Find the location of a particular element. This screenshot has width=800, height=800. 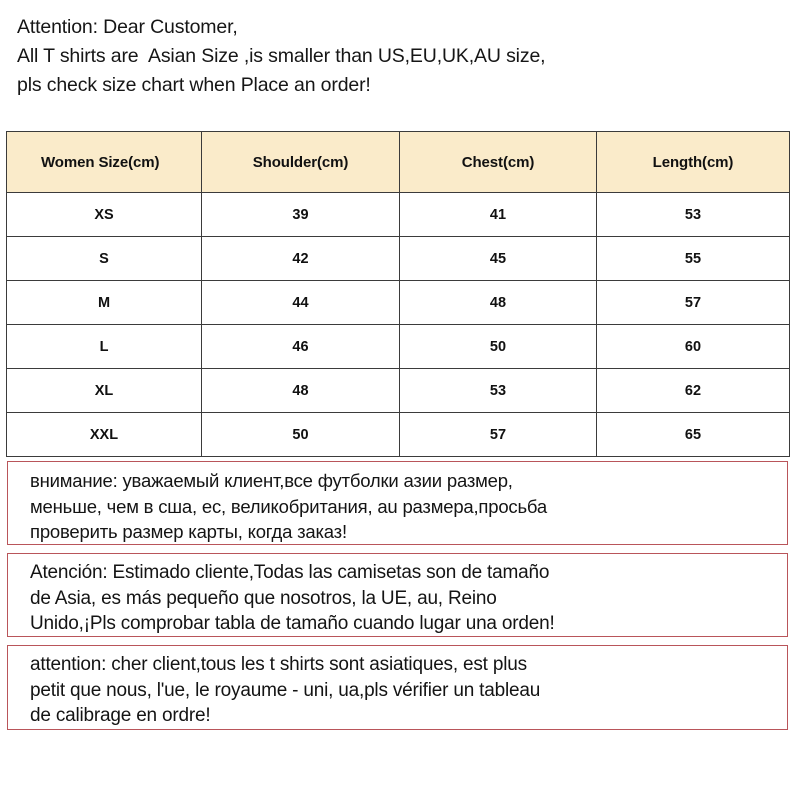

cell-shoulder: 48 is located at coordinates (300, 390).